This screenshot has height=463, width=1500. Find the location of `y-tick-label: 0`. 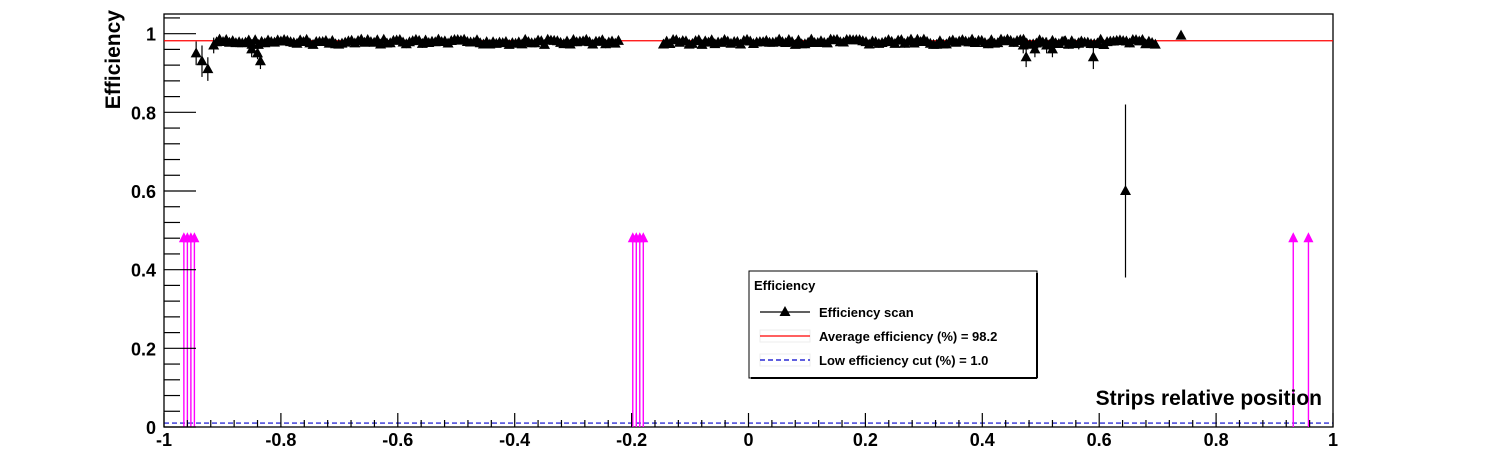

y-tick-label: 0 is located at coordinates (151, 428).